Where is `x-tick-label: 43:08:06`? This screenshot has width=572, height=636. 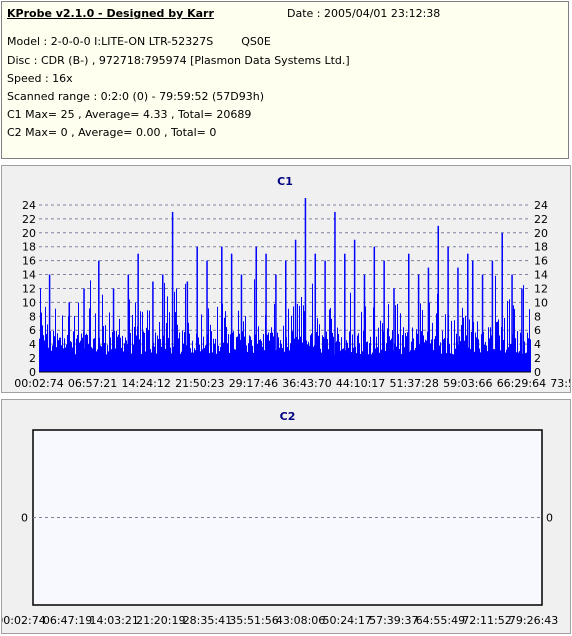
x-tick-label: 43:08:06 is located at coordinates (300, 620).